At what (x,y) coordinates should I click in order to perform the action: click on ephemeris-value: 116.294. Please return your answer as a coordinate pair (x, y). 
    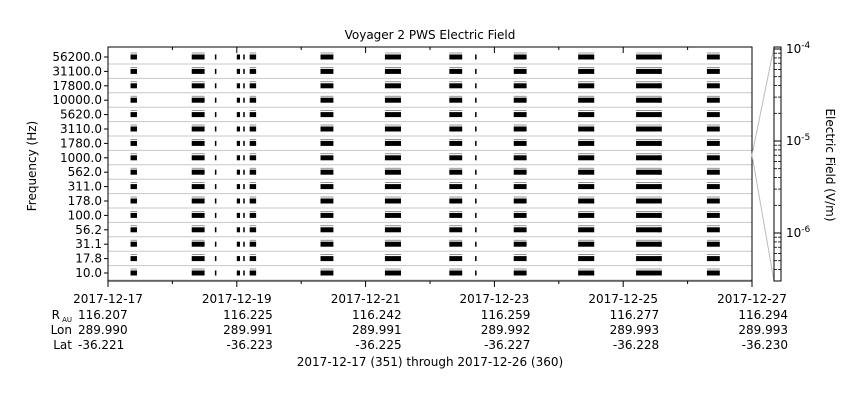
    Looking at the image, I should click on (763, 315).